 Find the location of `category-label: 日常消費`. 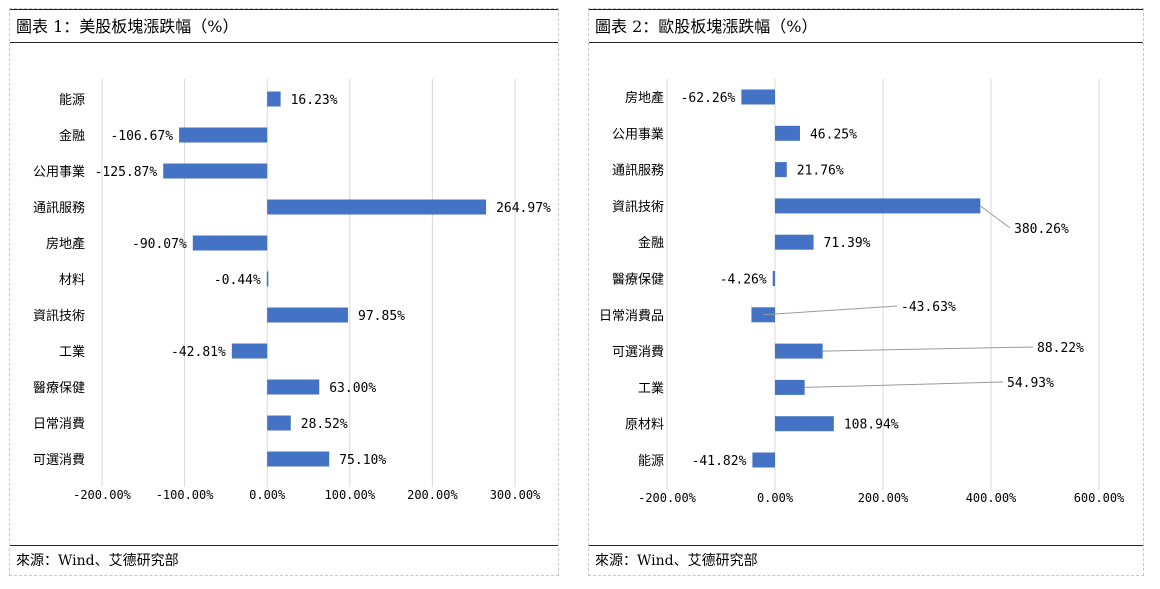

category-label: 日常消費 is located at coordinates (59, 424).